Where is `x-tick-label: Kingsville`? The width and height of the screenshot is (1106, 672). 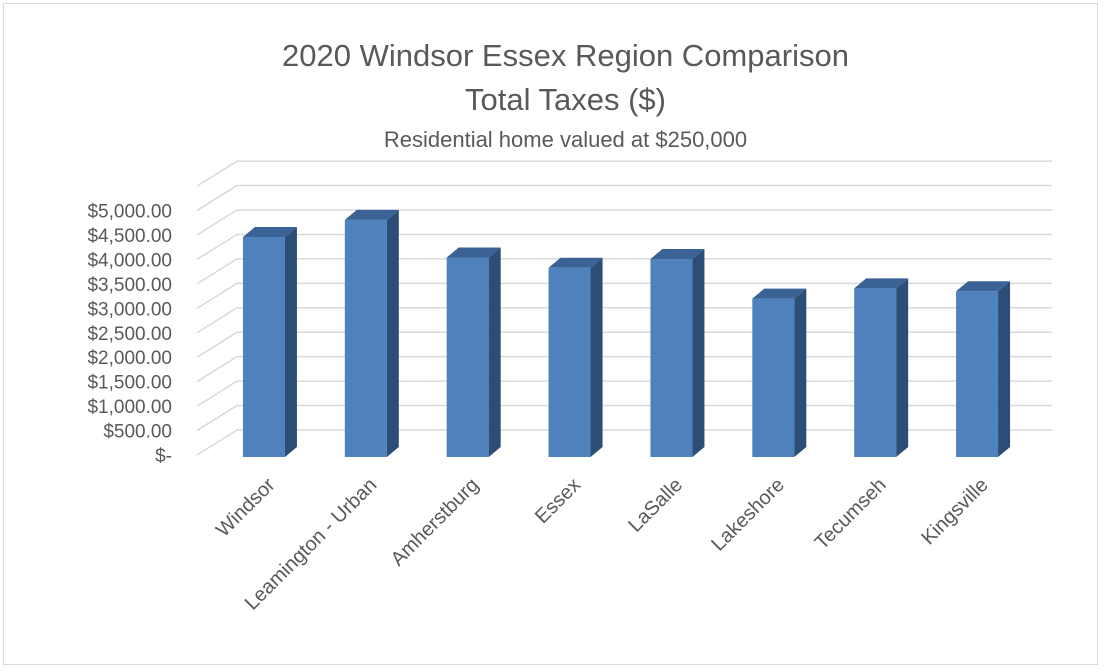
x-tick-label: Kingsville is located at coordinates (954, 511).